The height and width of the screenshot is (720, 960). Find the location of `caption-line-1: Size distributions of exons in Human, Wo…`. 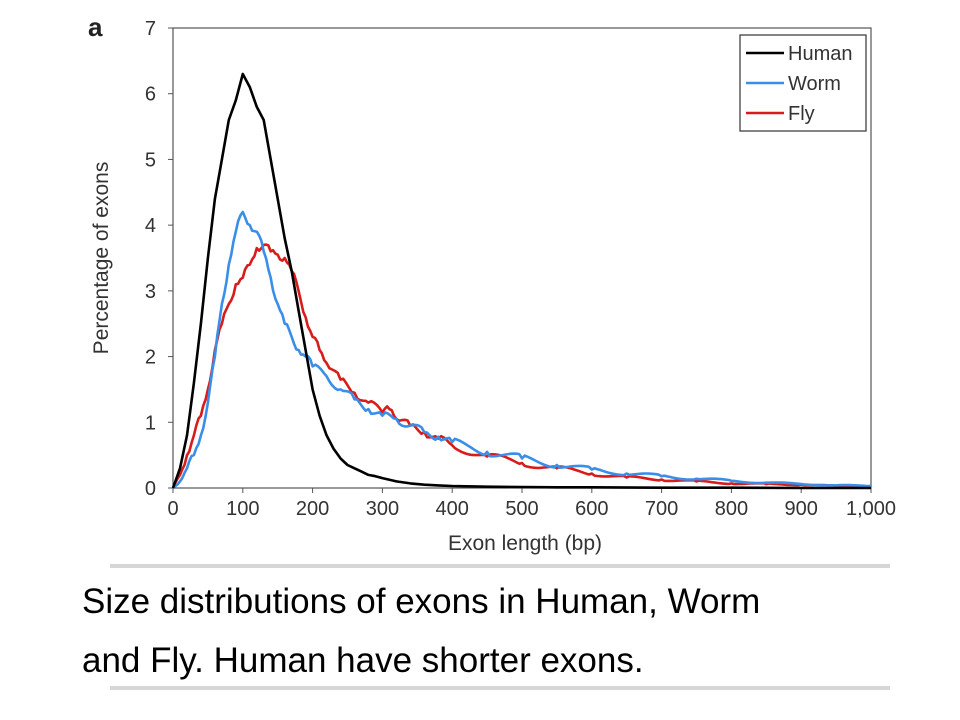

caption-line-1: Size distributions of exons in Human, Wo… is located at coordinates (421, 601).